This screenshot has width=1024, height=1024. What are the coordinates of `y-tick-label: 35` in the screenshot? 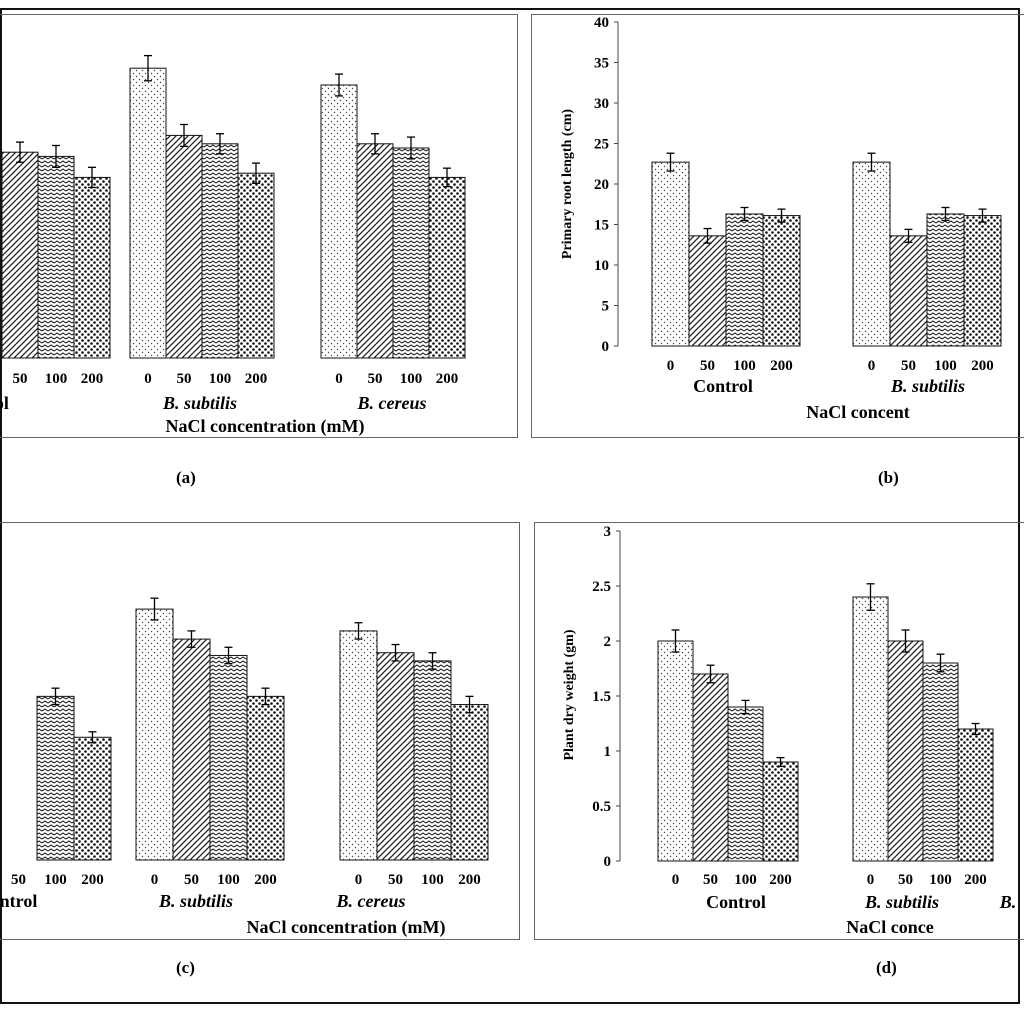 It's located at (601, 64).